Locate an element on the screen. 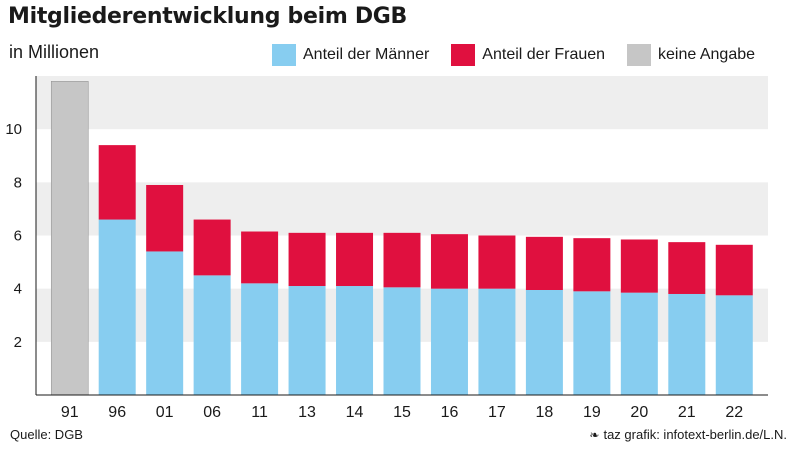  x-tick-label: 21 is located at coordinates (687, 412).